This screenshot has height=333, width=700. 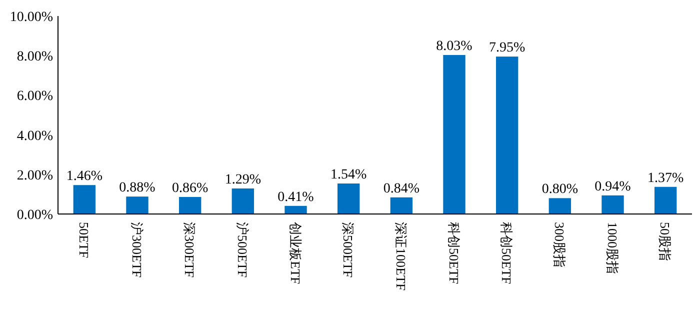 I want to click on y-tick-label: 4.00%, so click(x=35, y=136).